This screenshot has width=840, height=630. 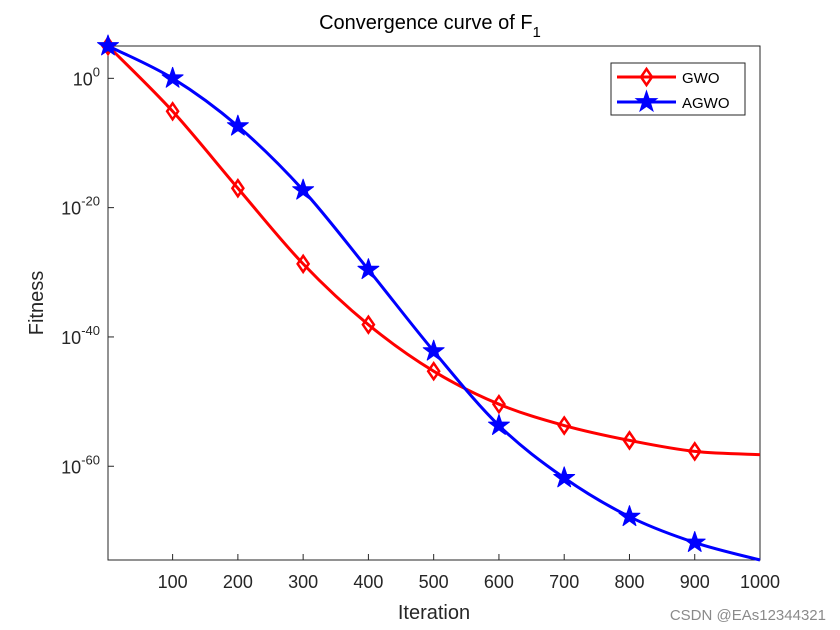 What do you see at coordinates (90, 201) in the screenshot?
I see `y-tick-exponent: -20` at bounding box center [90, 201].